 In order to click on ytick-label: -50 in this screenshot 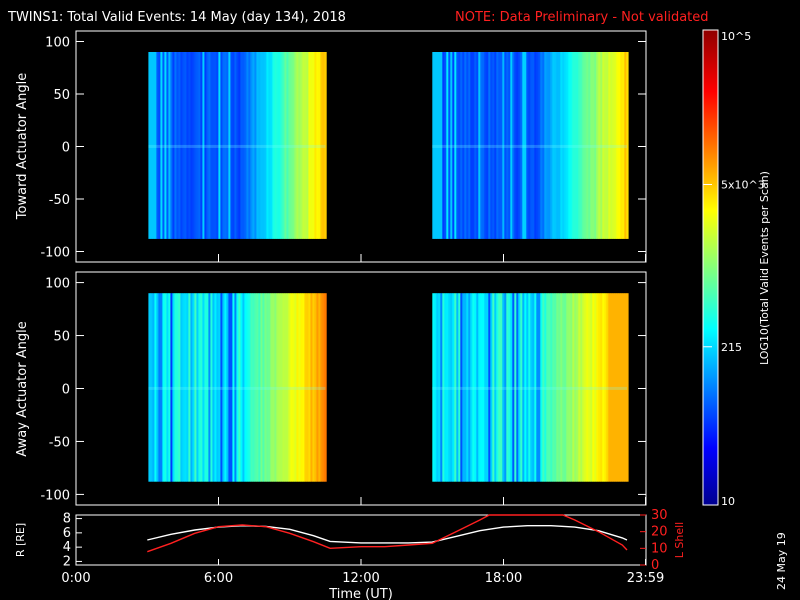, I will do `click(59, 200)`.